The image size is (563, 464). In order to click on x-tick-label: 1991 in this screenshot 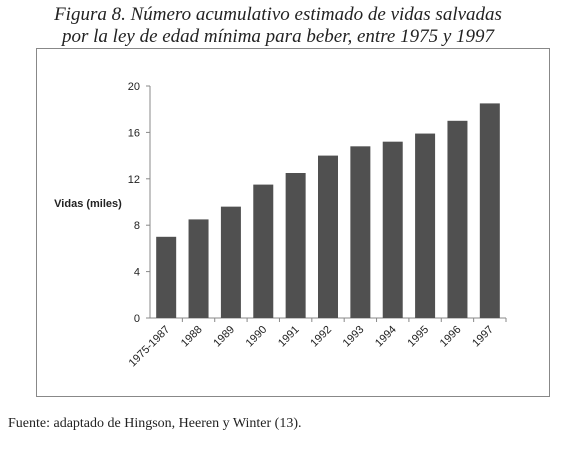, I will do `click(289, 337)`.